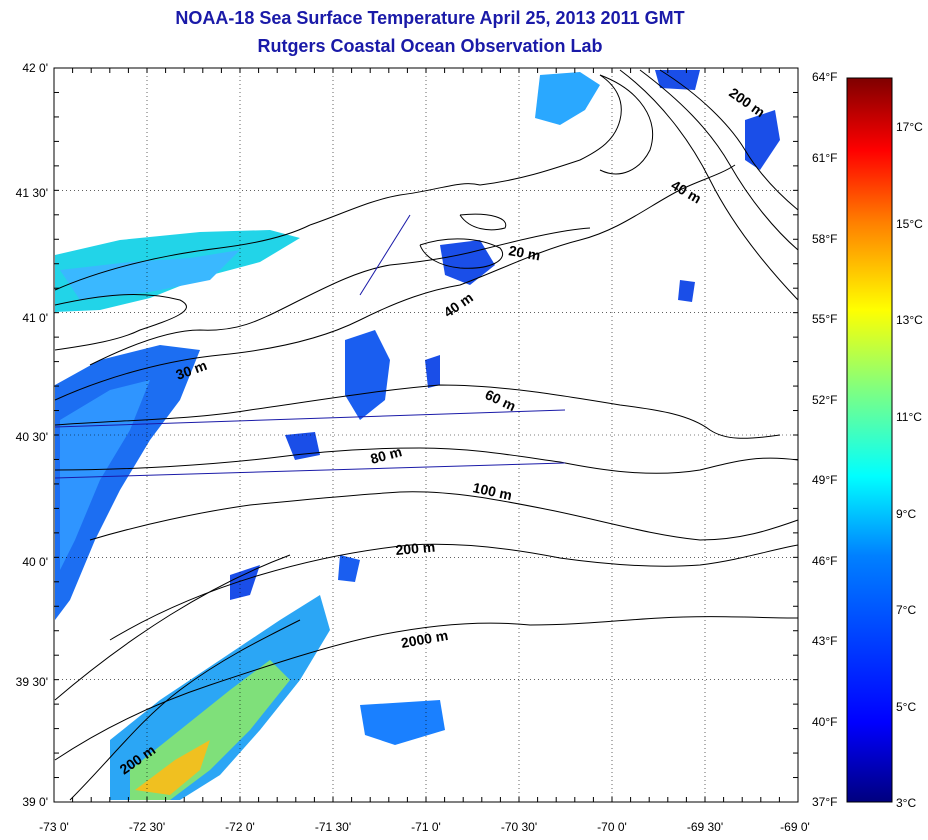  What do you see at coordinates (35, 68) in the screenshot?
I see `lat-label: 42 0'` at bounding box center [35, 68].